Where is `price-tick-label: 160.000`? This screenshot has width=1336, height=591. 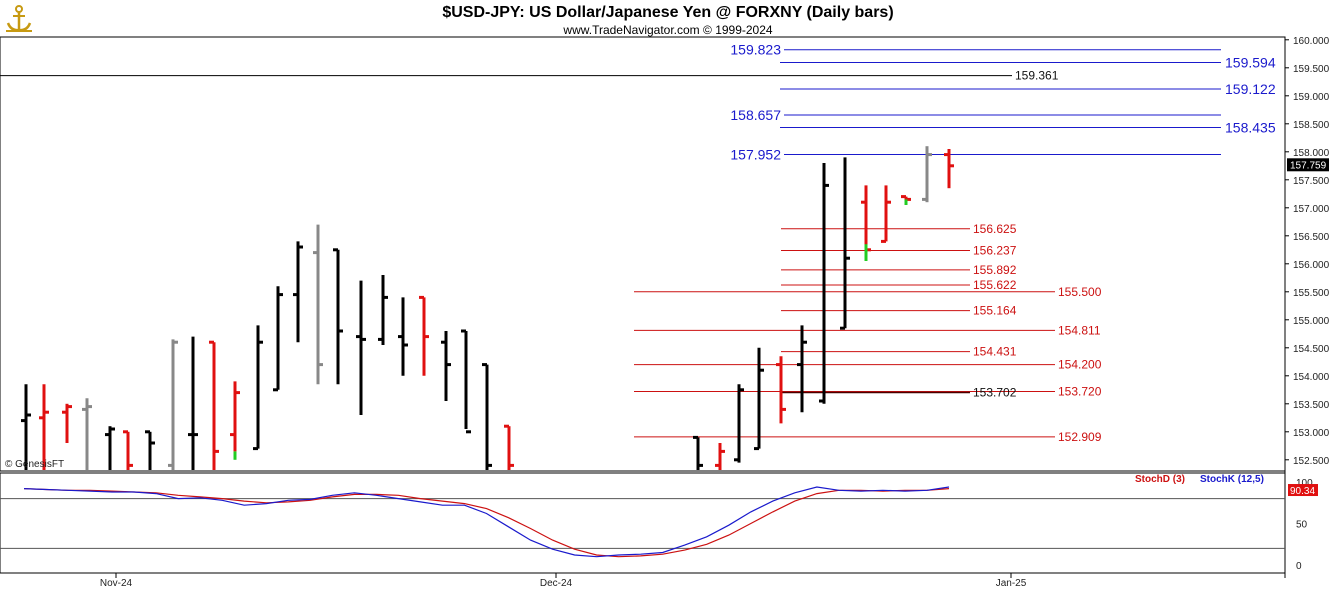 price-tick-label: 160.000 is located at coordinates (1311, 41).